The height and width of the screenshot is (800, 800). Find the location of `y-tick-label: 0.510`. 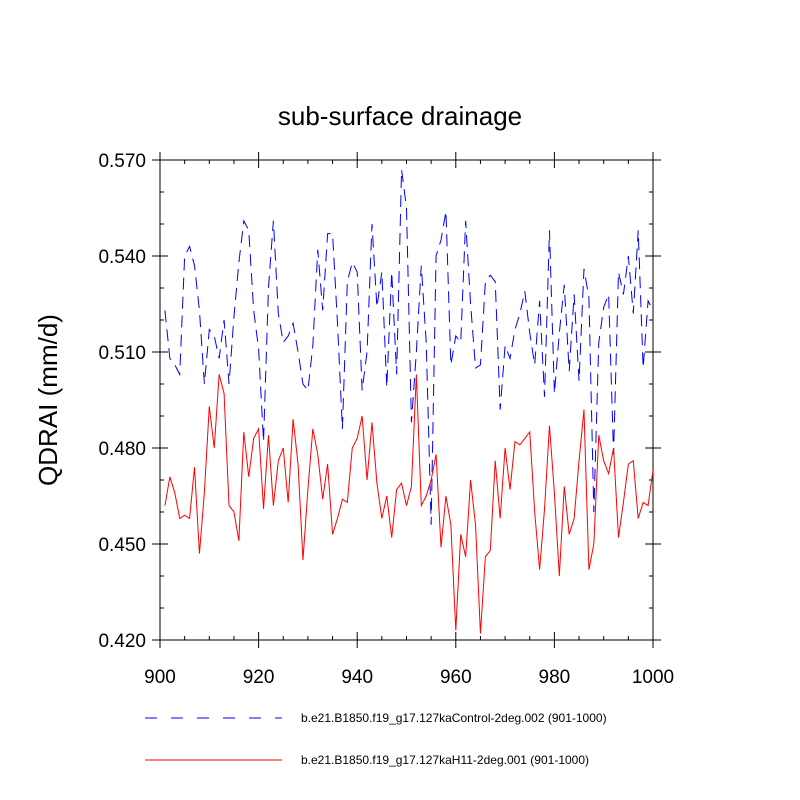

y-tick-label: 0.510 is located at coordinates (122, 353).